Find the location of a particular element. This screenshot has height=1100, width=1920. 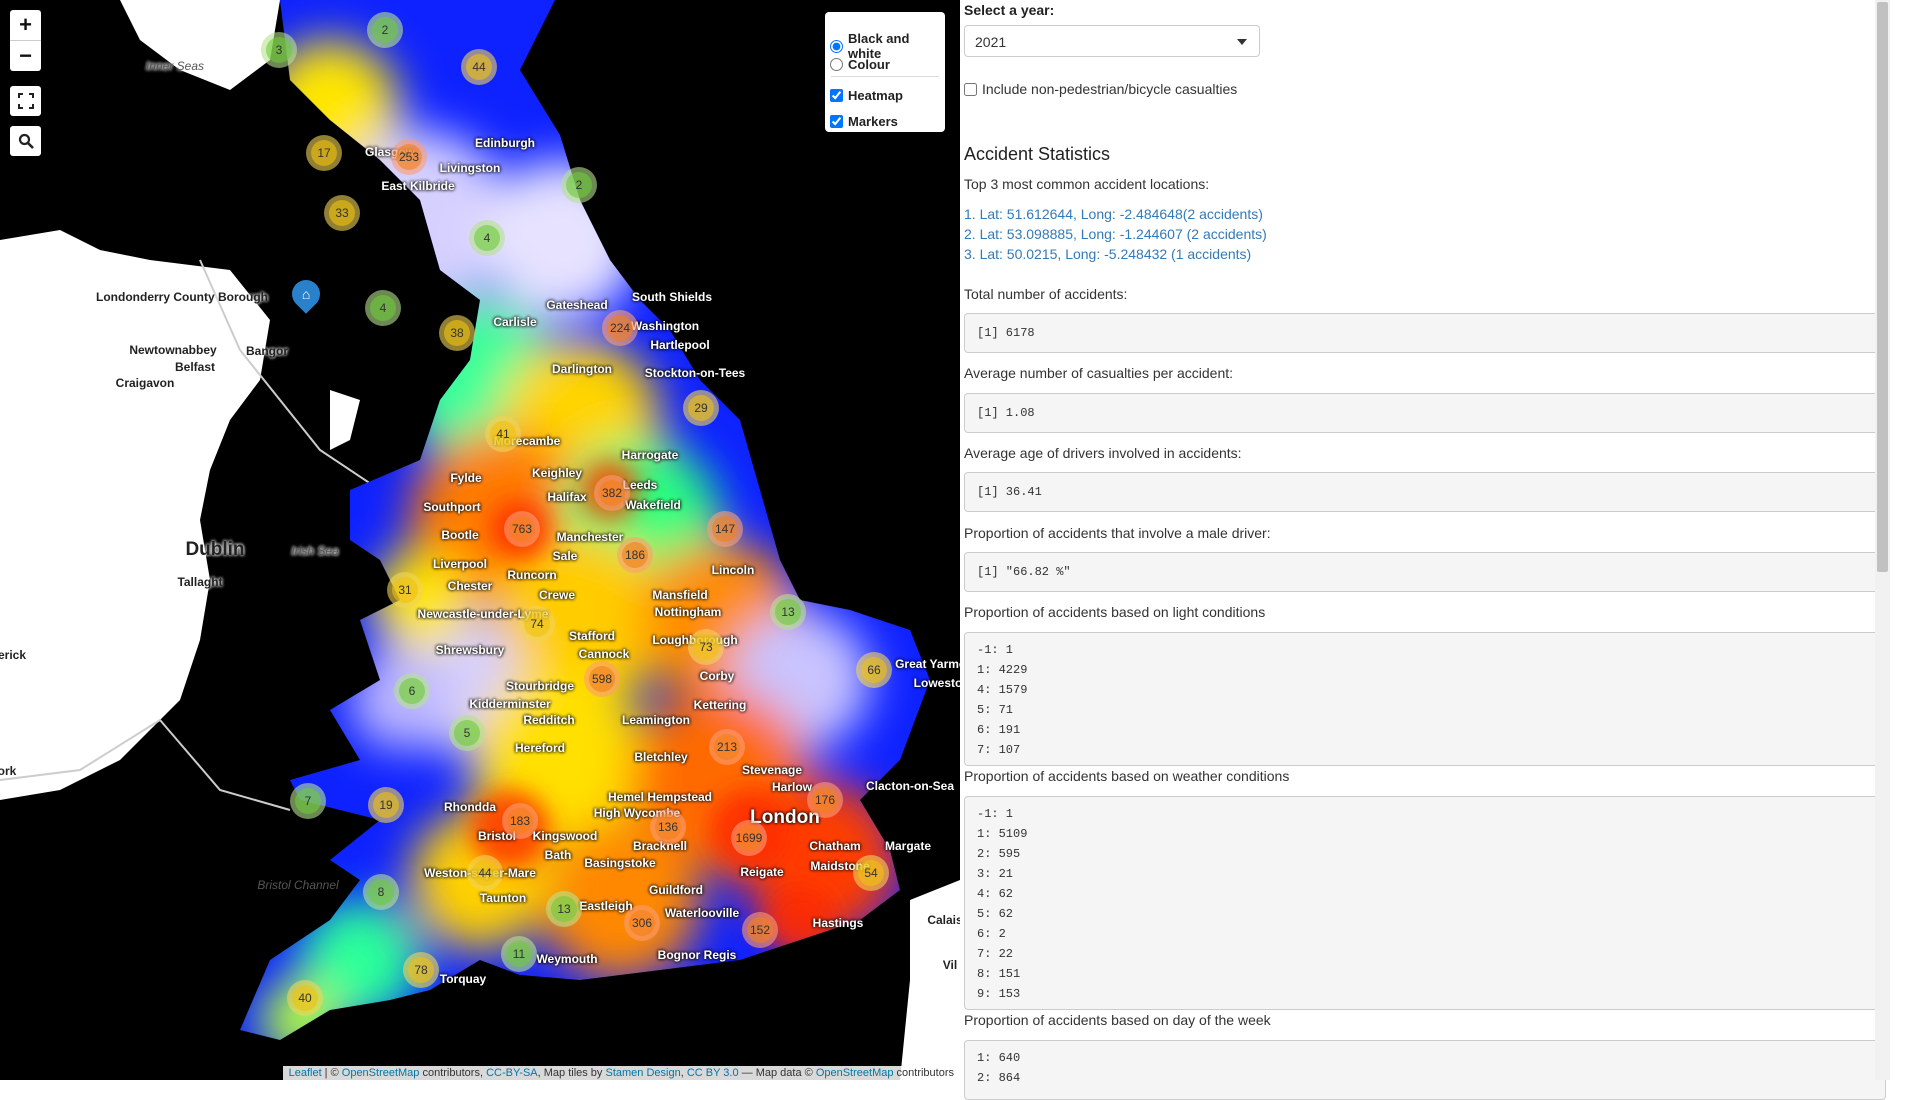

cluster-marker: 382 is located at coordinates (612, 493).